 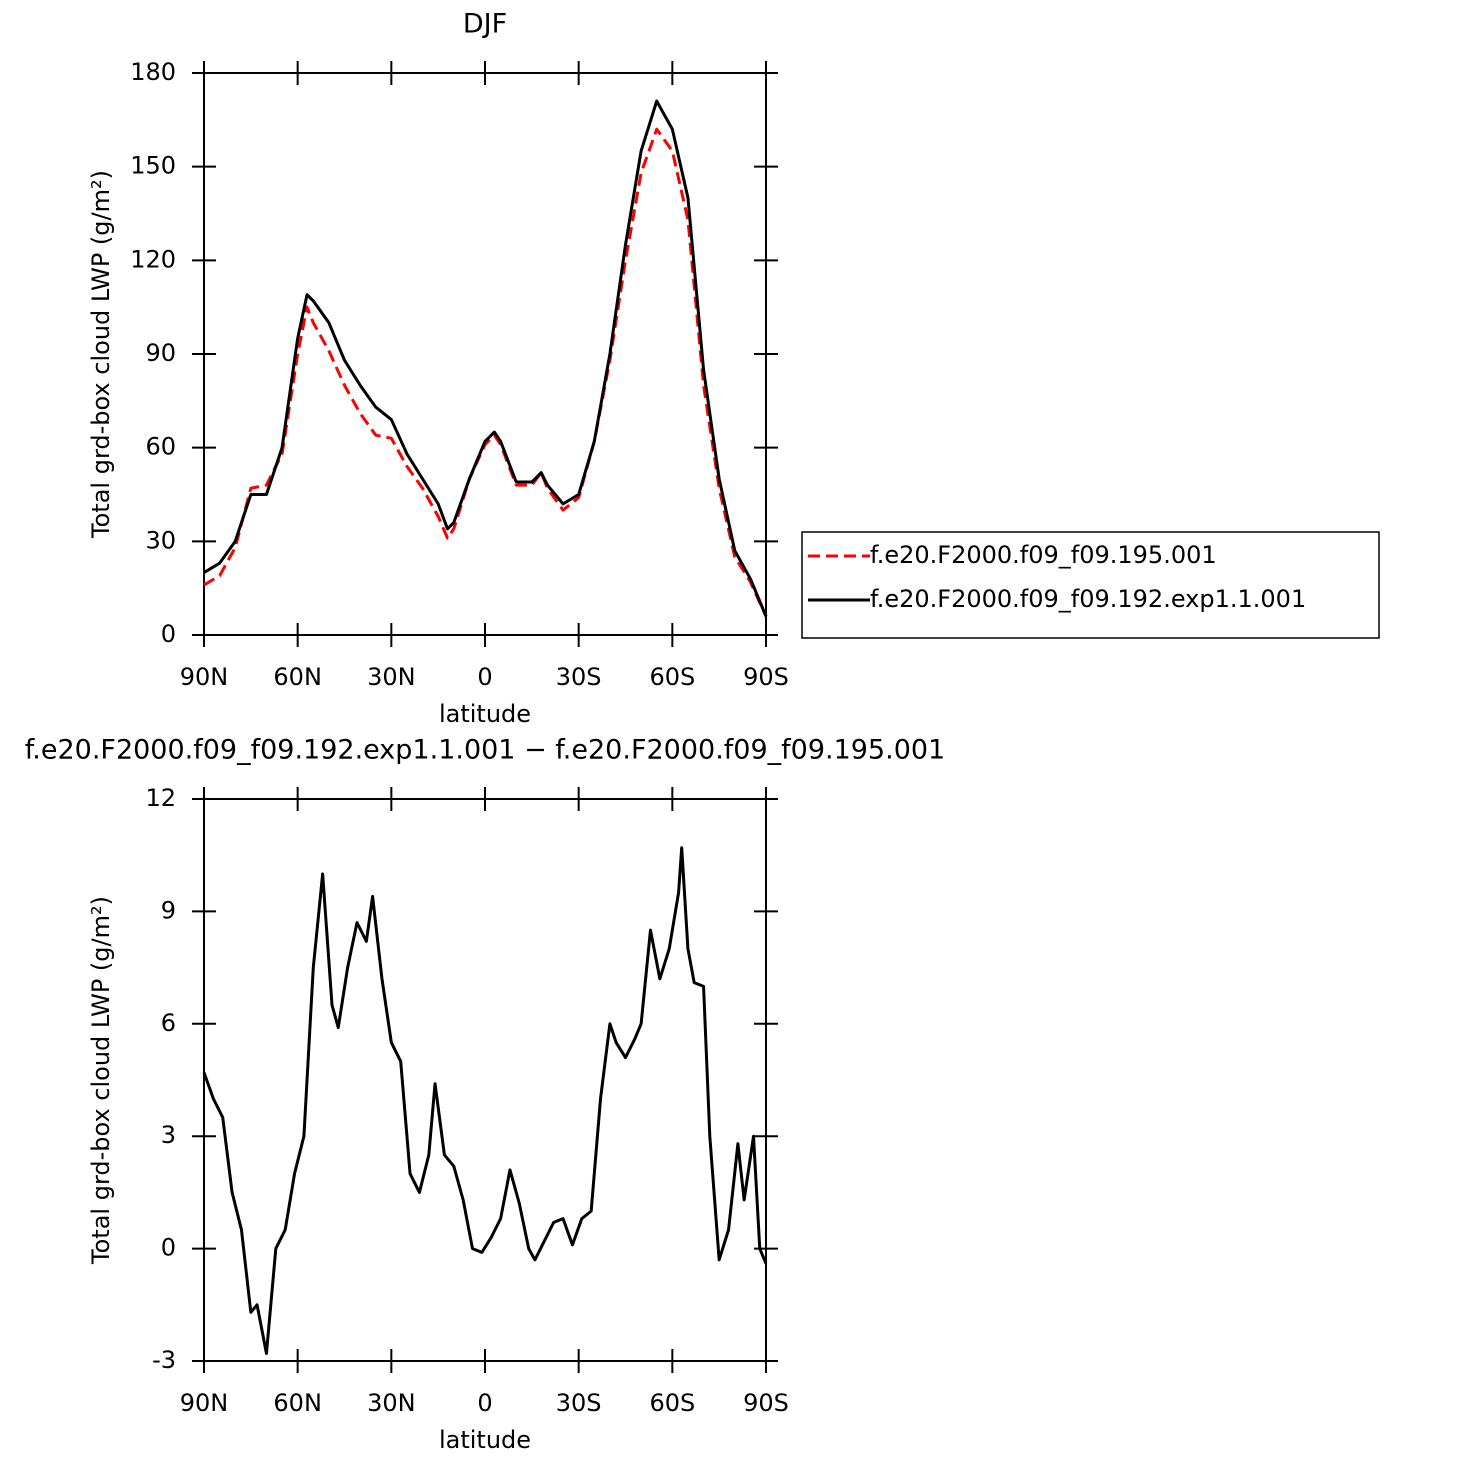 I want to click on y-tick-label: 6, so click(x=168, y=1023).